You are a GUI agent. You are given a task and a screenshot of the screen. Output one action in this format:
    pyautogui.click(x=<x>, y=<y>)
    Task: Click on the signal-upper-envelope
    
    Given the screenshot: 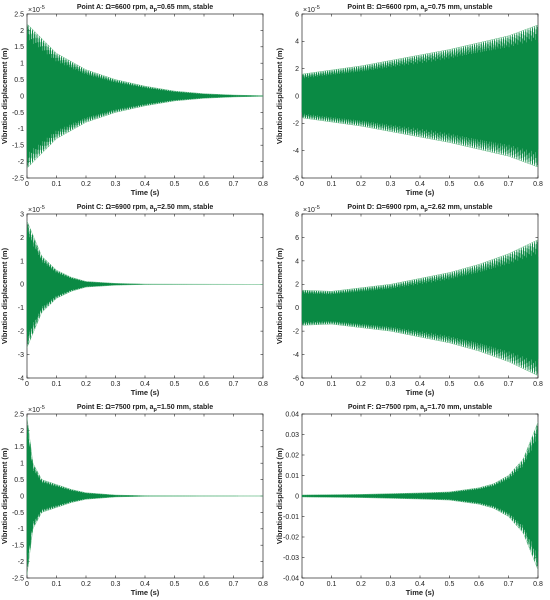 What is the action you would take?
    pyautogui.click(x=420, y=265)
    